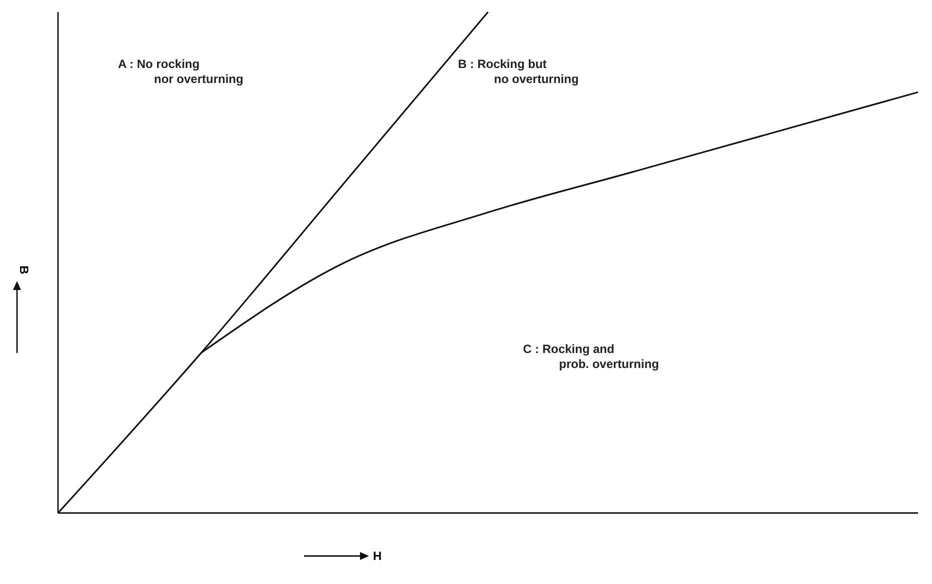 The height and width of the screenshot is (584, 932). What do you see at coordinates (377, 556) in the screenshot?
I see `x-axis-title: H` at bounding box center [377, 556].